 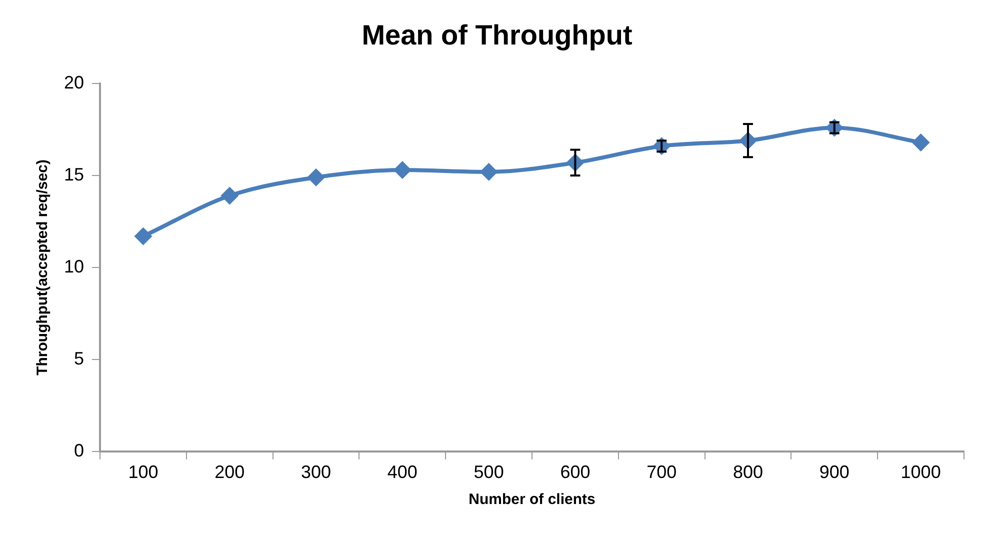 I want to click on y-tick-label: 15, so click(x=74, y=174).